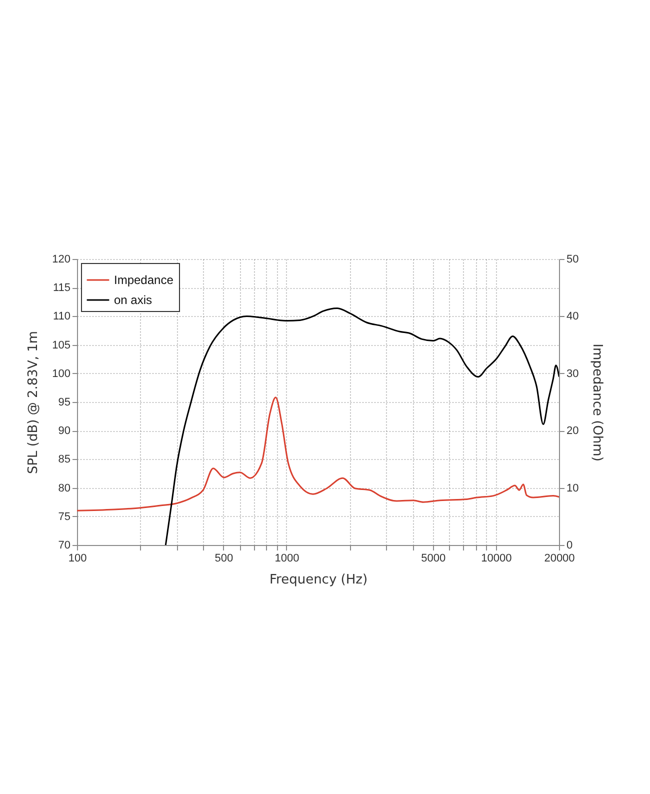 This screenshot has width=650, height=794. What do you see at coordinates (572, 260) in the screenshot?
I see `y2-tick-label: 50` at bounding box center [572, 260].